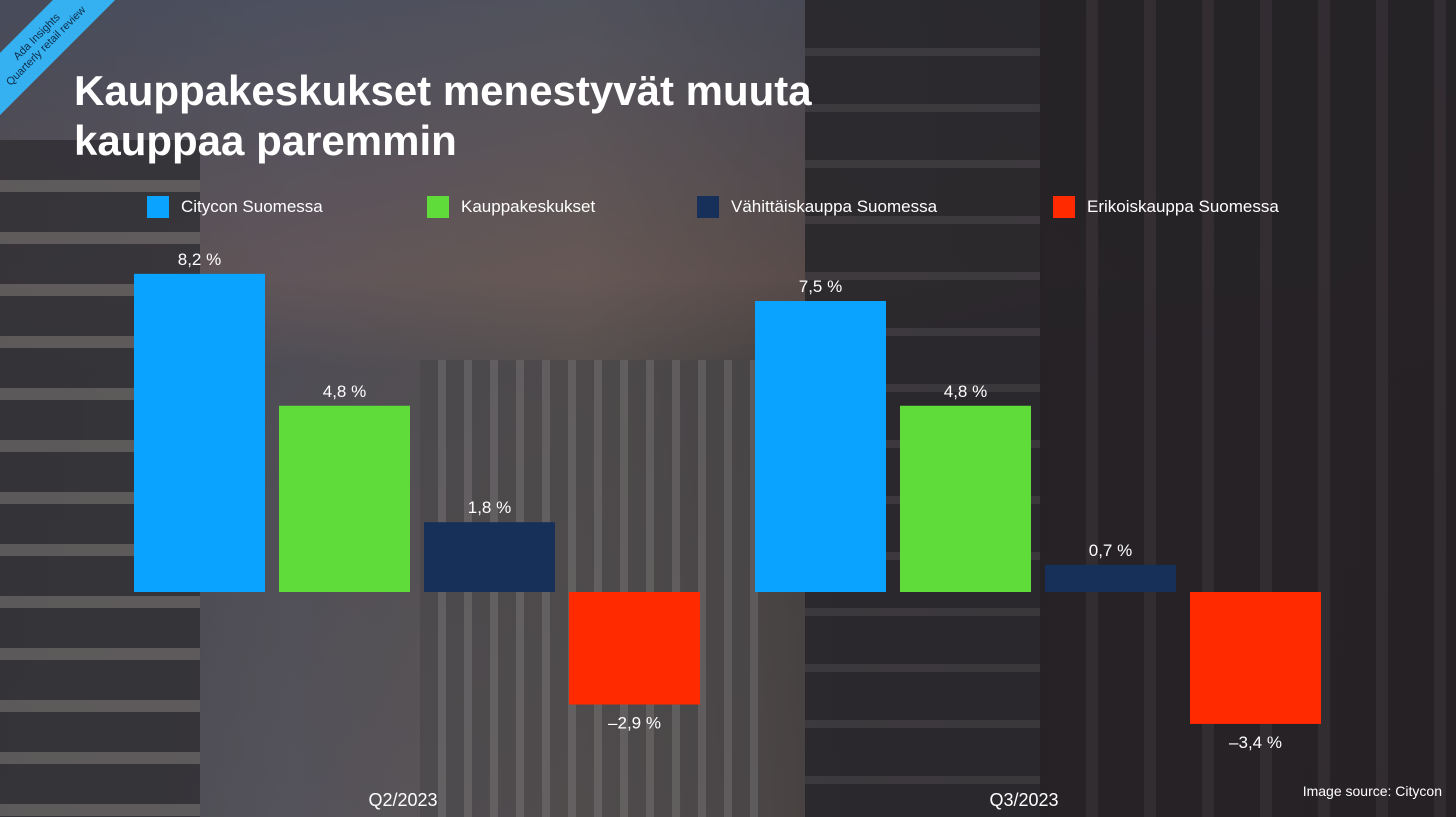 This screenshot has width=1456, height=817. What do you see at coordinates (1110, 578) in the screenshot?
I see `bar-vahittaiskauppa-q3` at bounding box center [1110, 578].